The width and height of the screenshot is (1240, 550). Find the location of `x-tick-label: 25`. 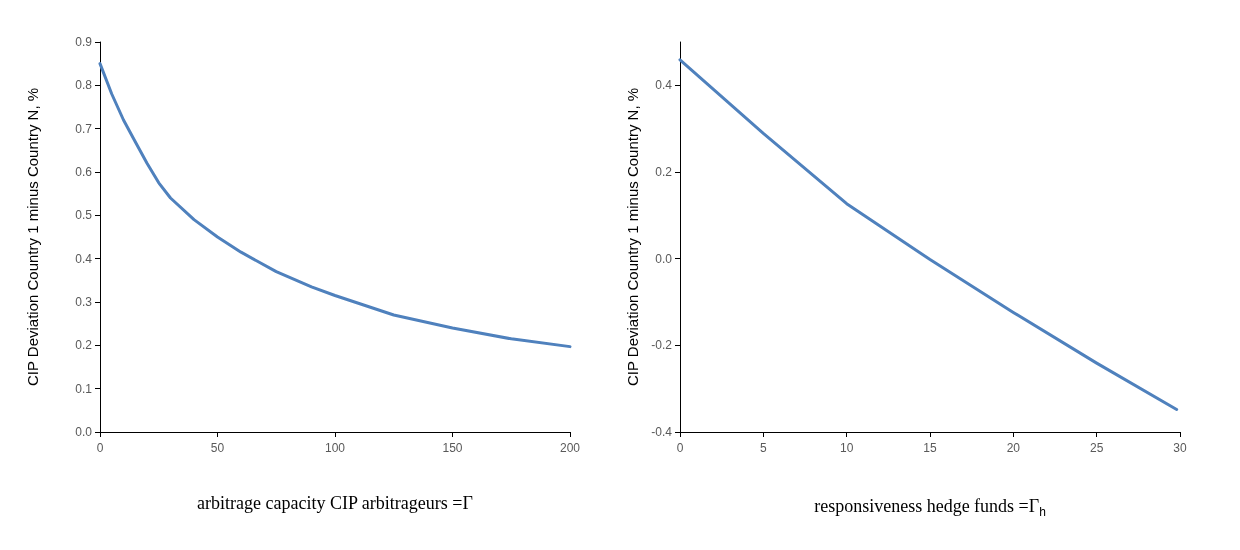

x-tick-label: 25 is located at coordinates (1096, 448).